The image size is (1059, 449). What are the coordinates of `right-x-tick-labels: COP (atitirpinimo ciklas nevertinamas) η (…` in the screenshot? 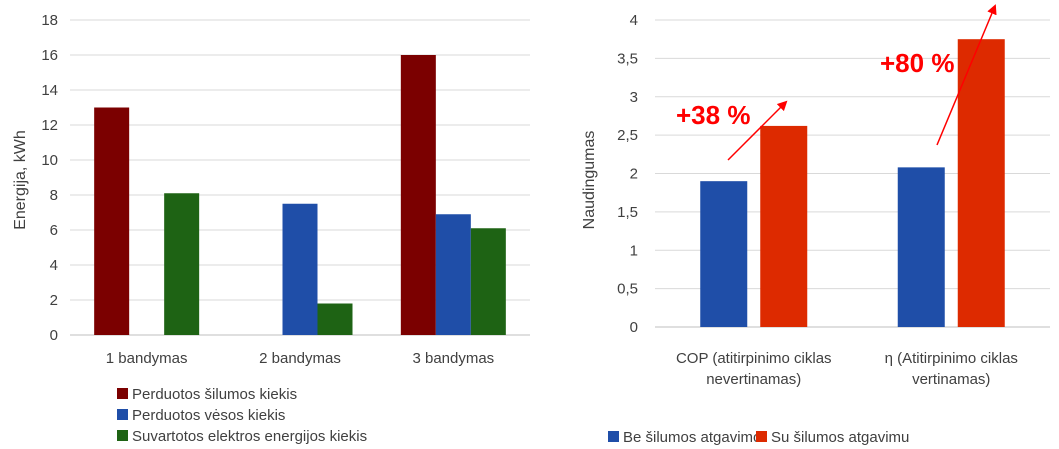 It's located at (847, 369).